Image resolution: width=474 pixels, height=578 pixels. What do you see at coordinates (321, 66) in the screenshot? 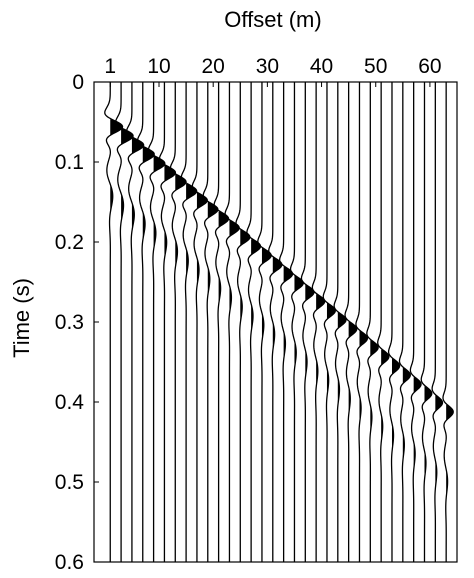
I see `x-tick-label: 40` at bounding box center [321, 66].